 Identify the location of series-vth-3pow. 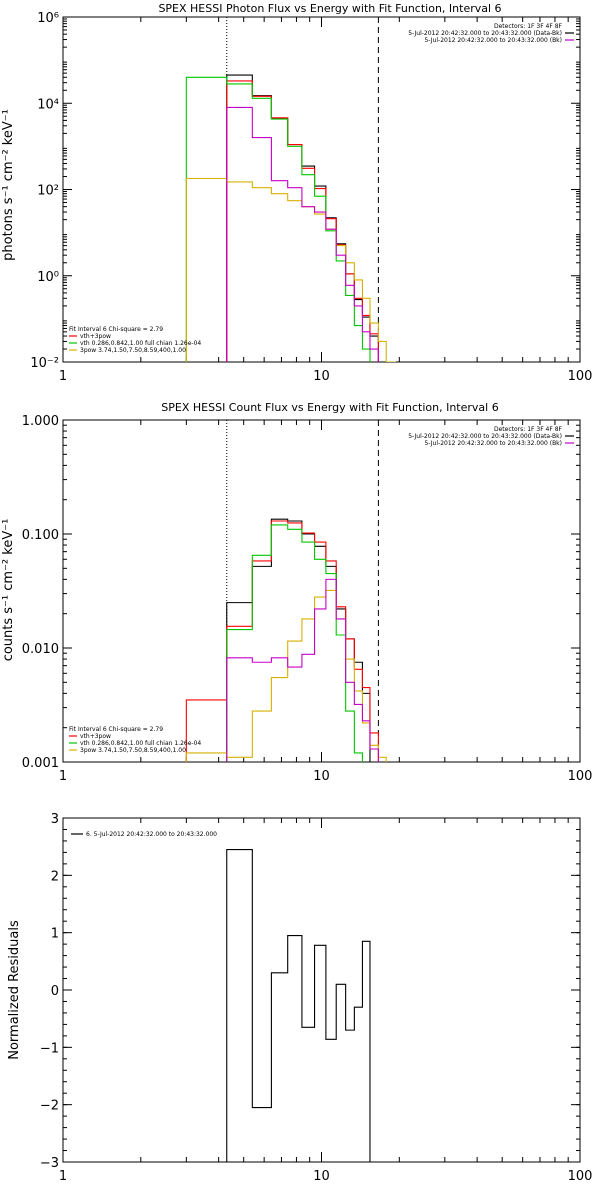
(302, 221).